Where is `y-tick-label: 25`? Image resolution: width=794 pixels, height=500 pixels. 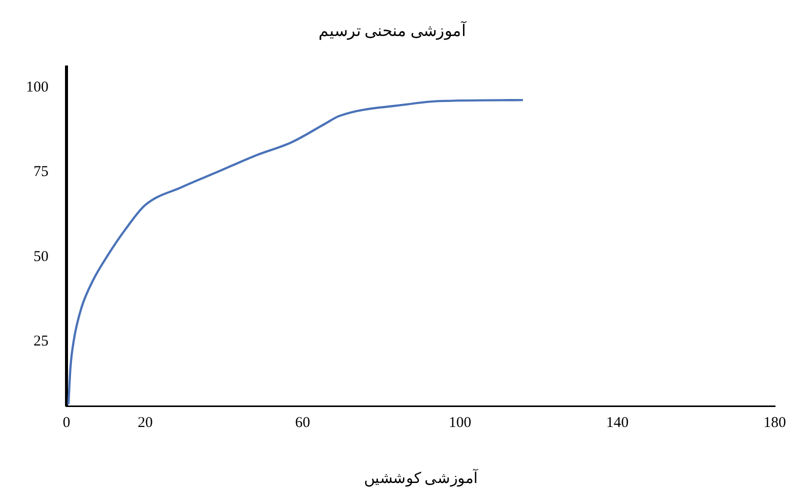 y-tick-label: 25 is located at coordinates (41, 342).